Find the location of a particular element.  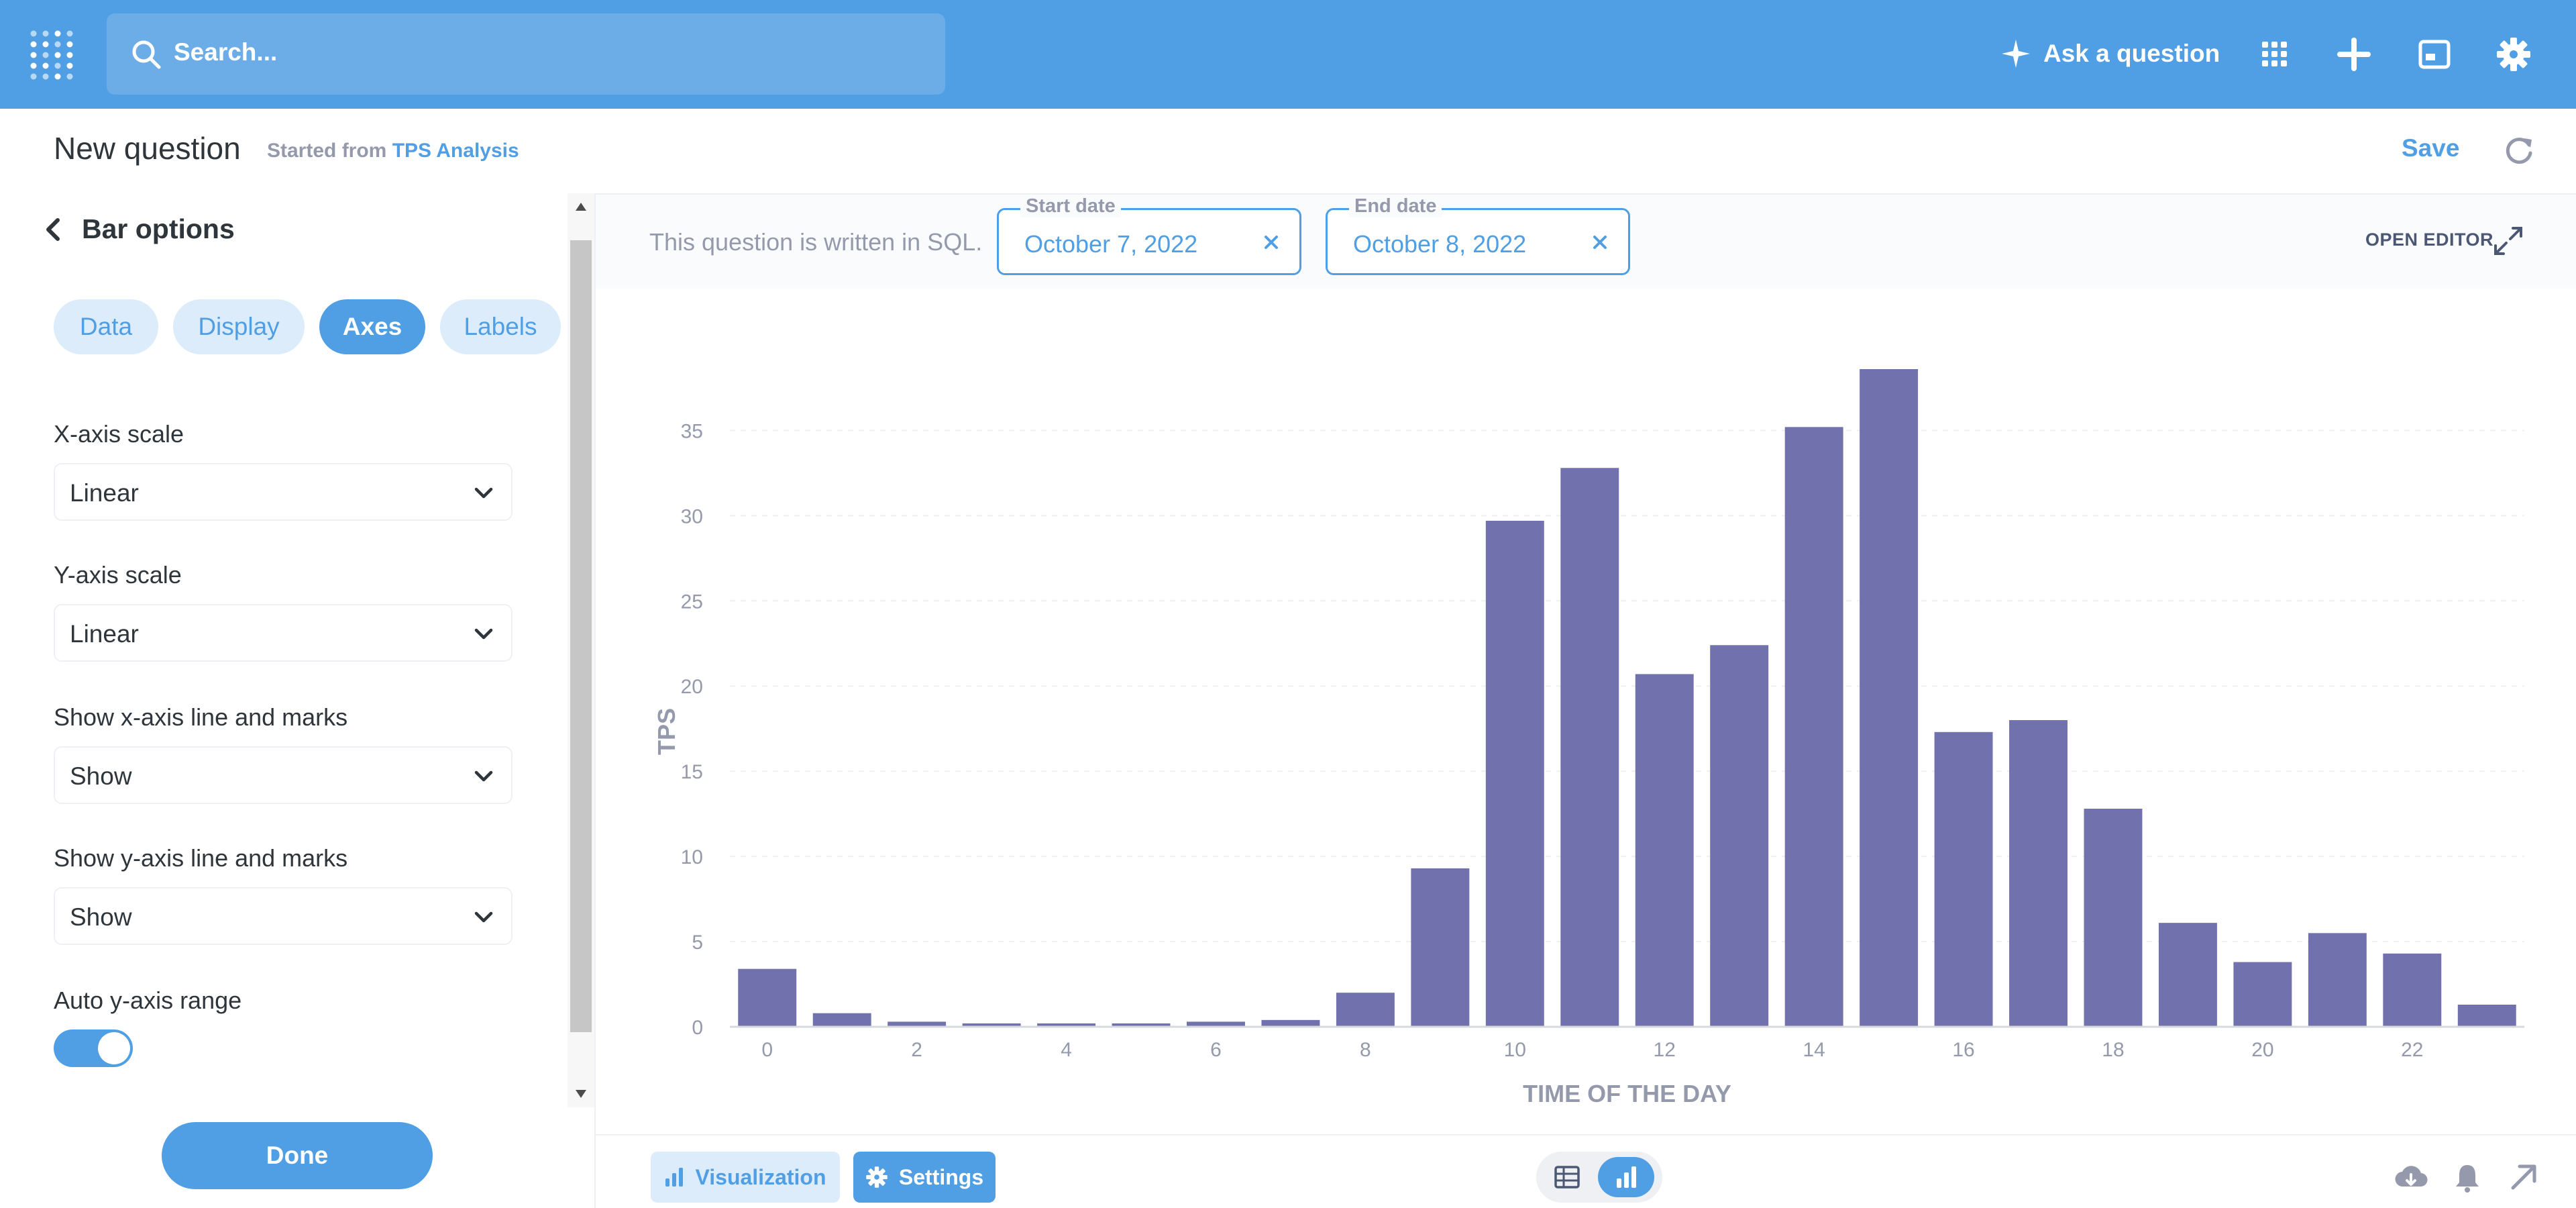

save-button: Save is located at coordinates (2431, 148).